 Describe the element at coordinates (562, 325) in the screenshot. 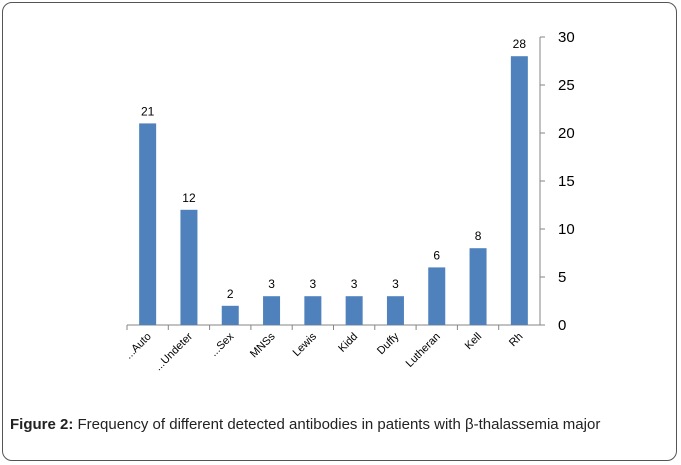

I see `y-tick-label: 0` at that location.